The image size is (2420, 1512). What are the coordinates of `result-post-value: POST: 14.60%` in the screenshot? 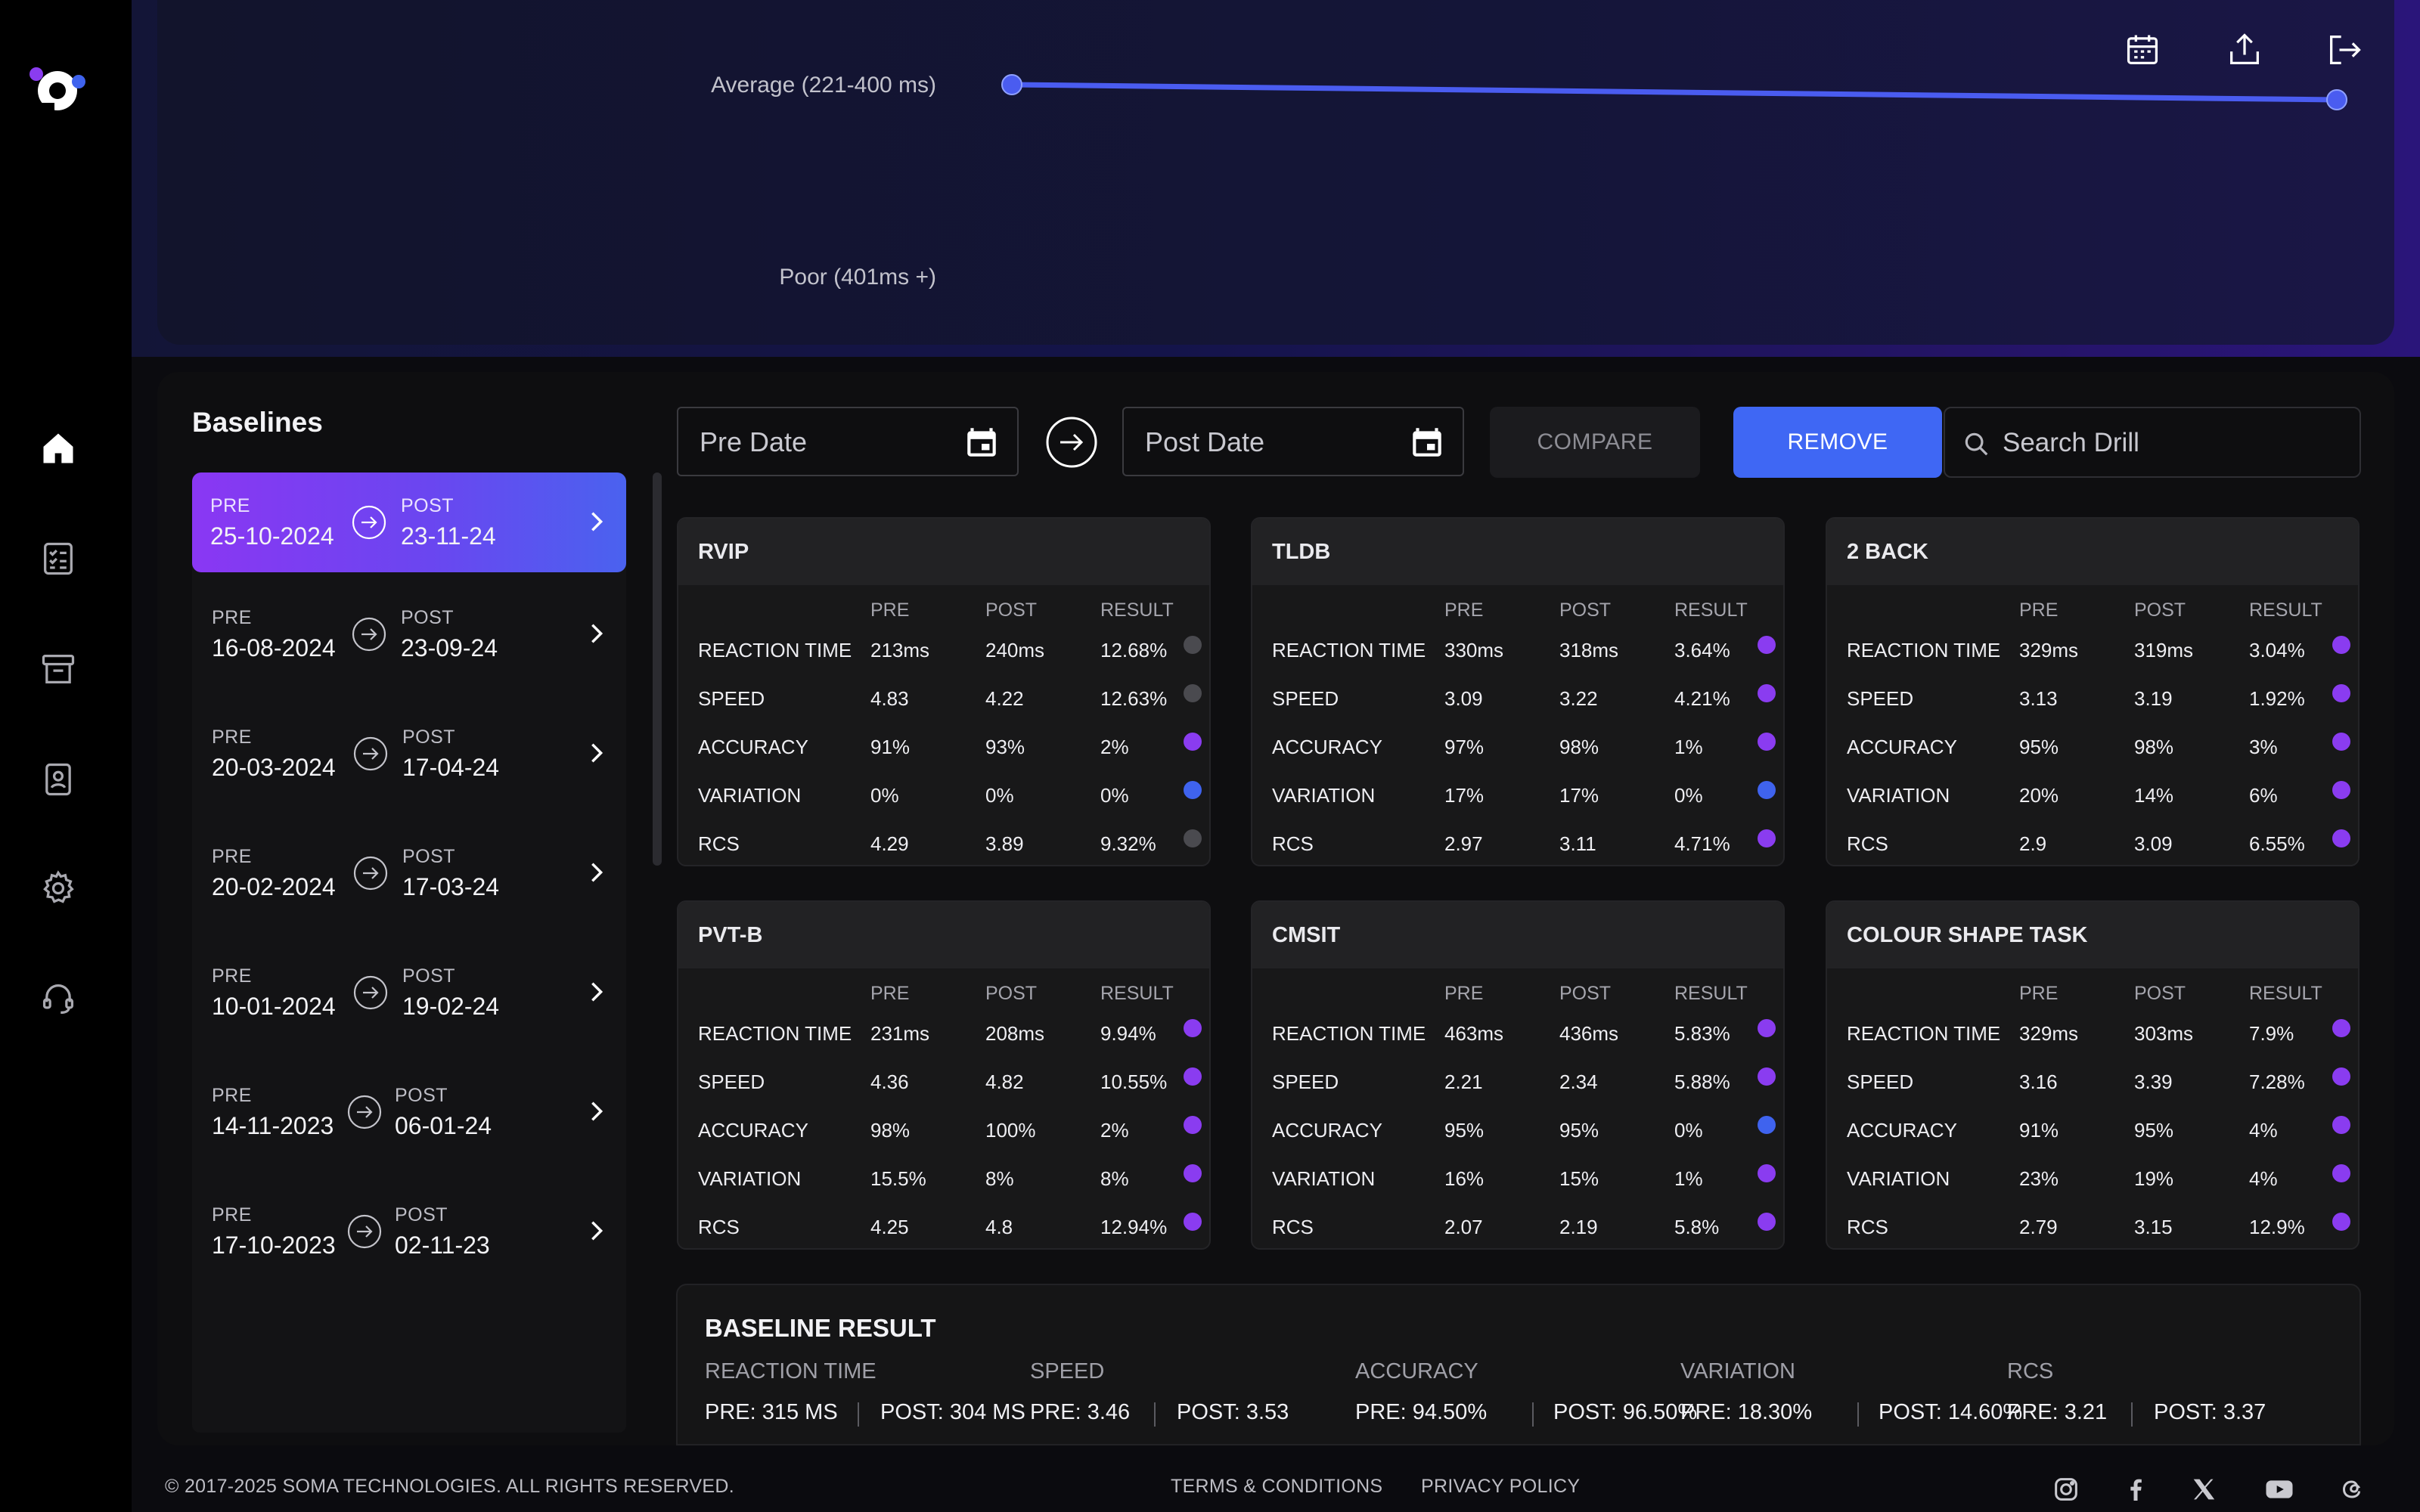 It's located at (1951, 1412).